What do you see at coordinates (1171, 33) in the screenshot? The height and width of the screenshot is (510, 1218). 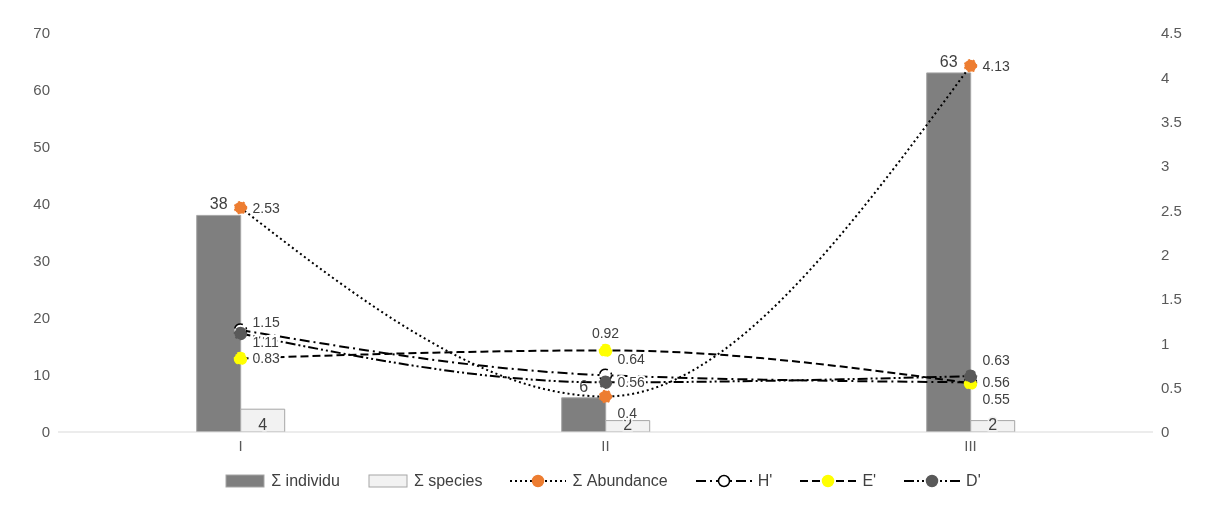 I see `y2-tick-label: 4.5` at bounding box center [1171, 33].